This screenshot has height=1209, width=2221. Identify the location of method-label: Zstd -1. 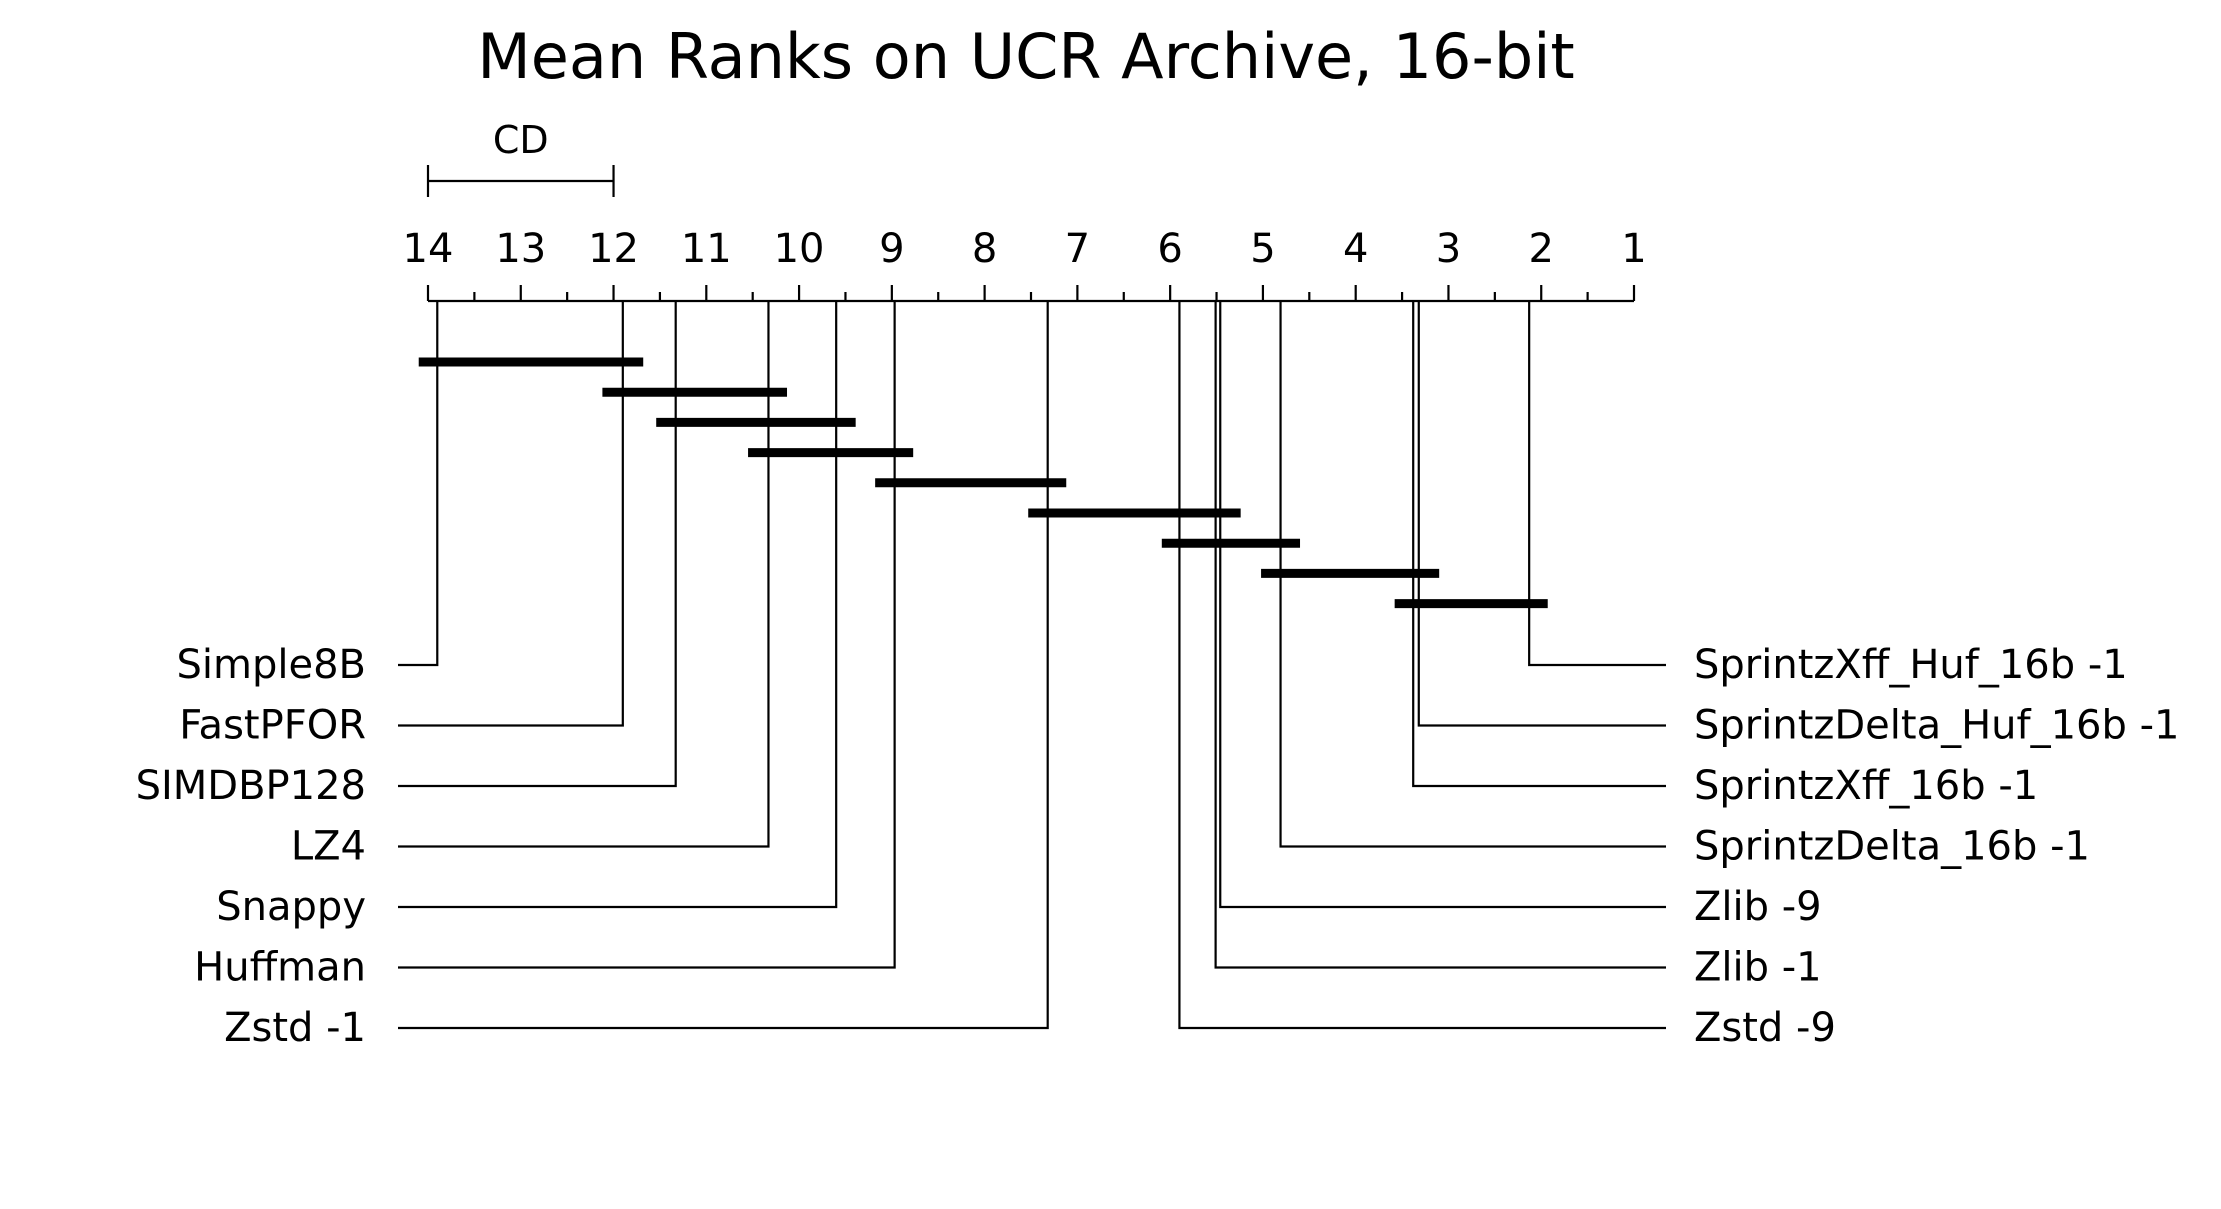
(295, 1028).